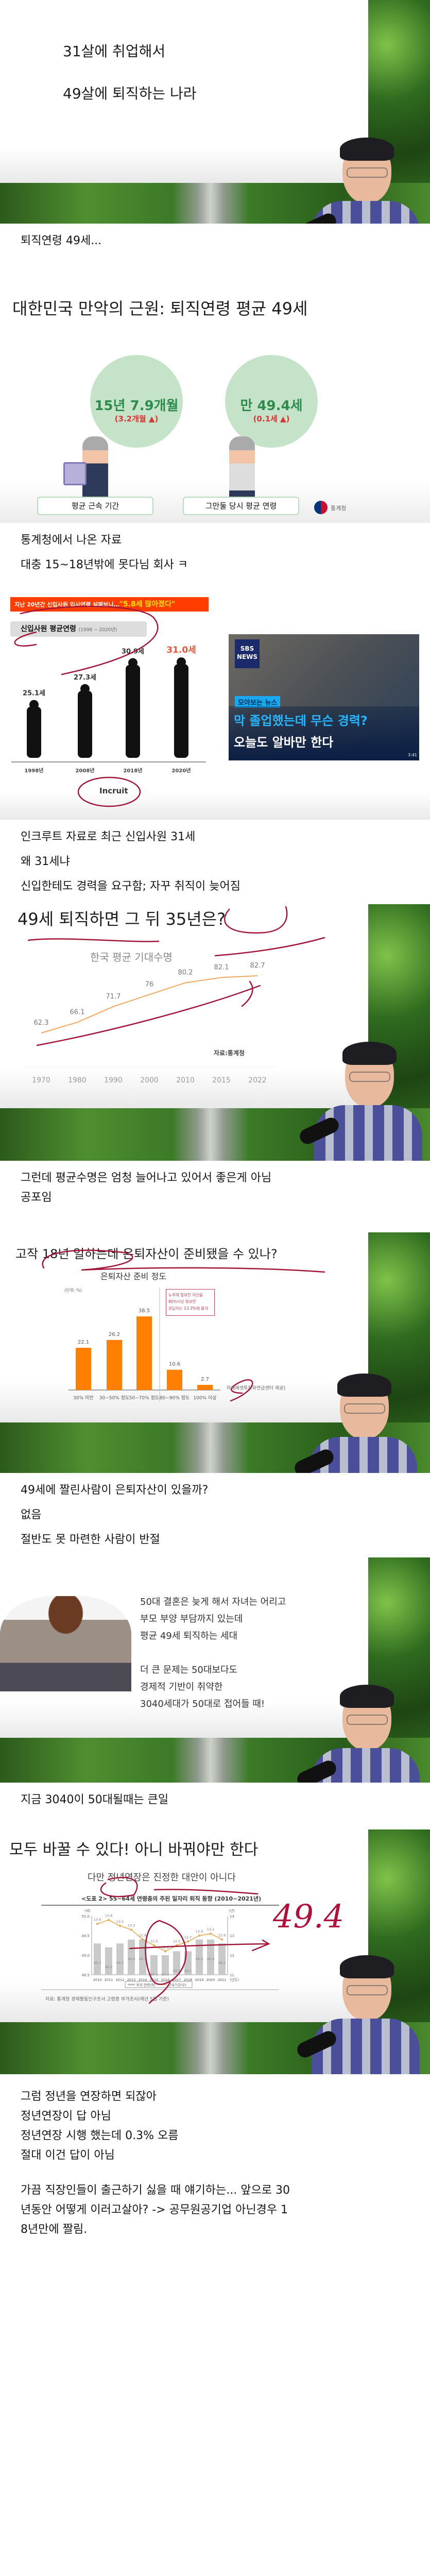 This screenshot has width=430, height=2576. Describe the element at coordinates (95, 506) in the screenshot. I see `stat-tenure-label: 평균 근속 기간` at that location.